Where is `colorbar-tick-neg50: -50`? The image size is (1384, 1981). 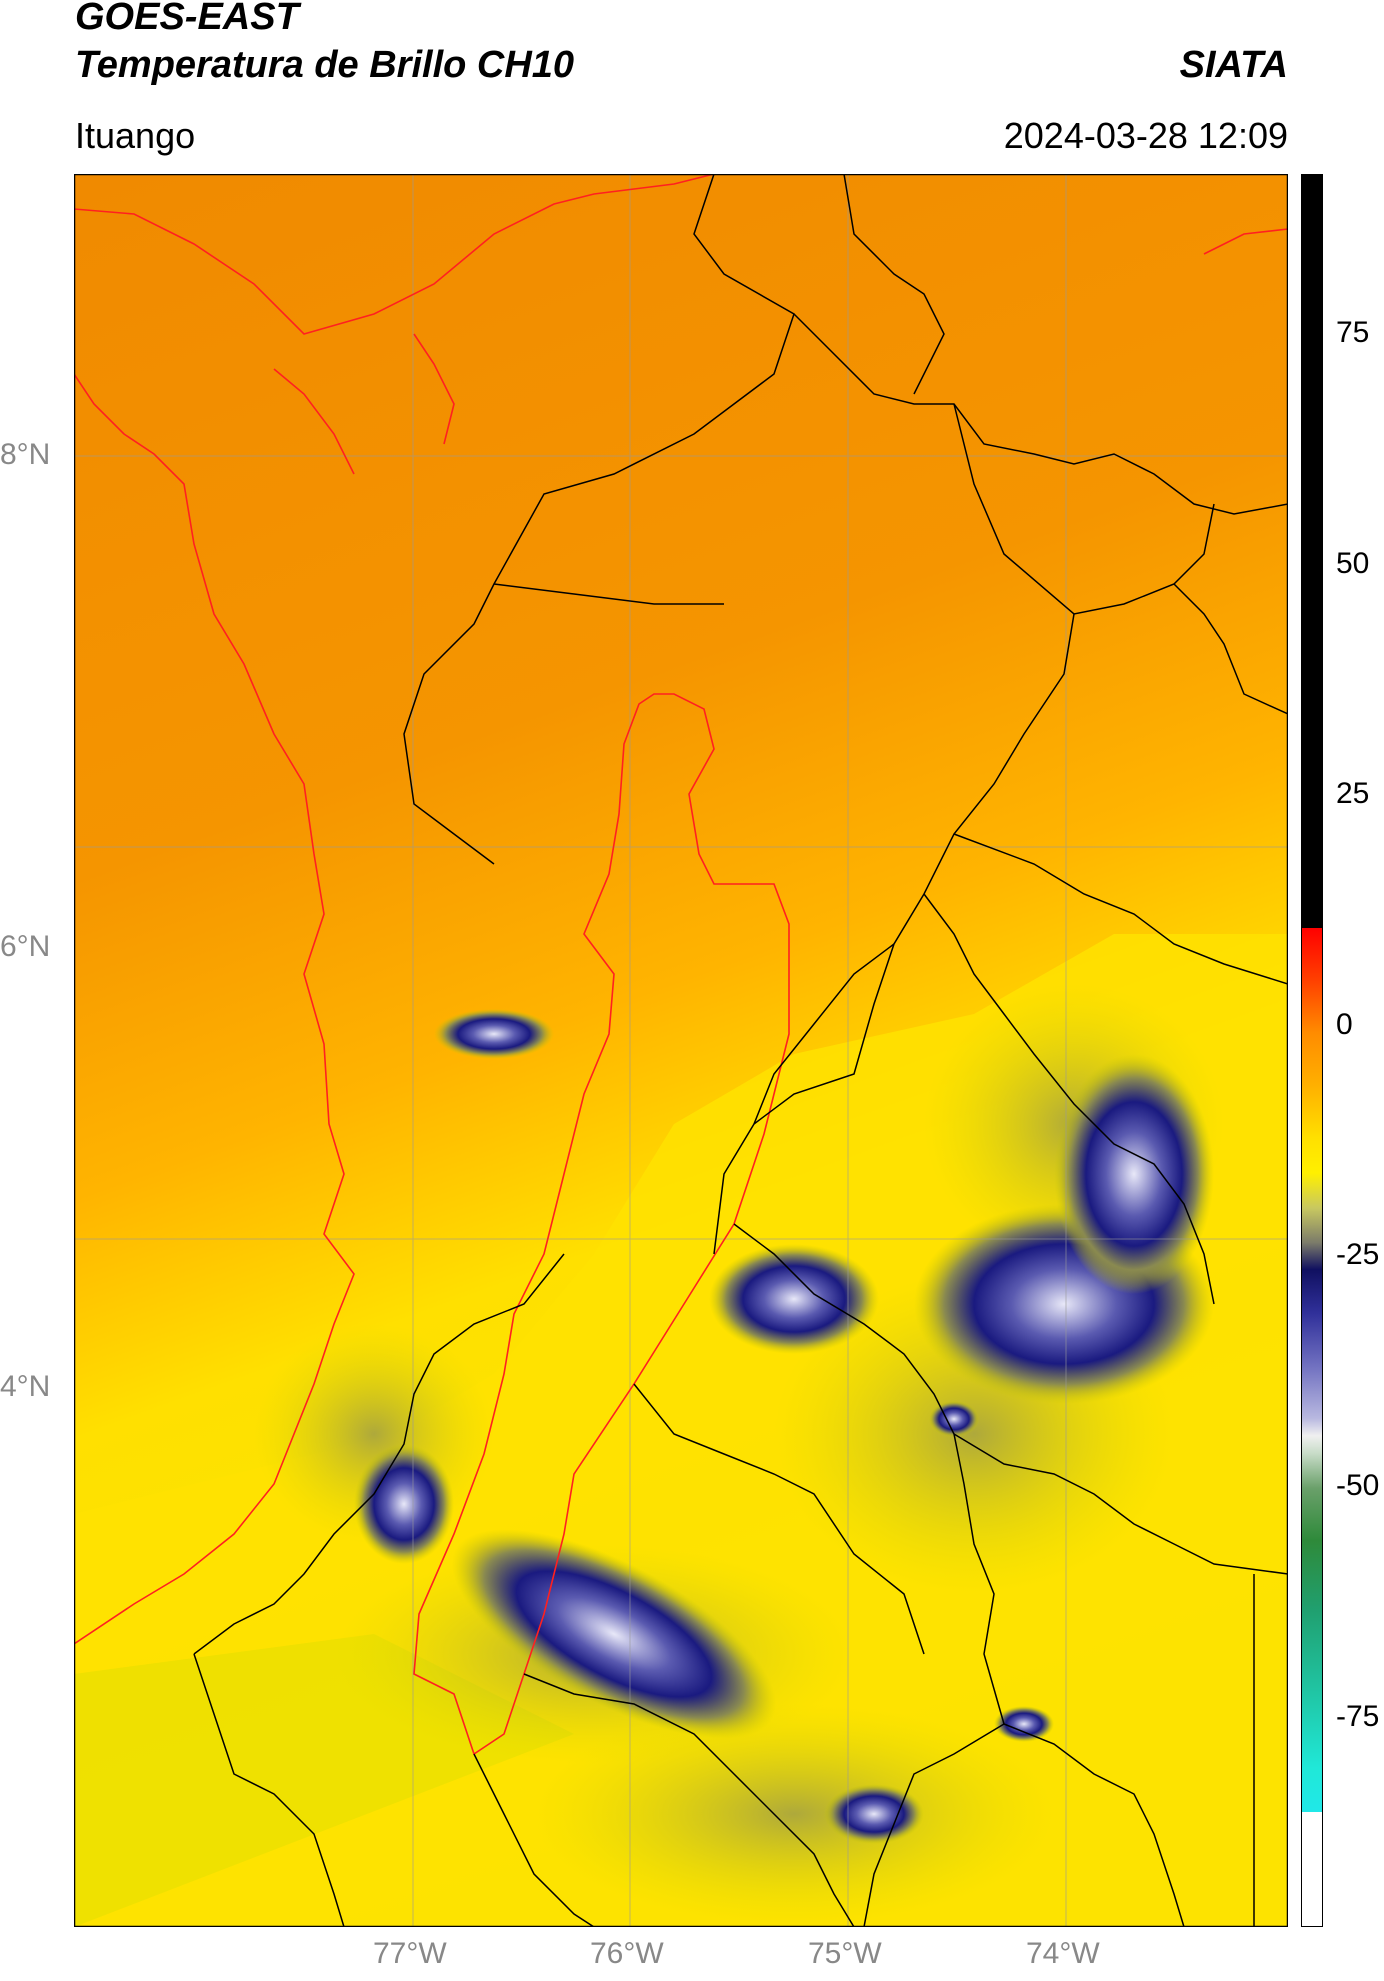 colorbar-tick-neg50: -50 is located at coordinates (1358, 1485).